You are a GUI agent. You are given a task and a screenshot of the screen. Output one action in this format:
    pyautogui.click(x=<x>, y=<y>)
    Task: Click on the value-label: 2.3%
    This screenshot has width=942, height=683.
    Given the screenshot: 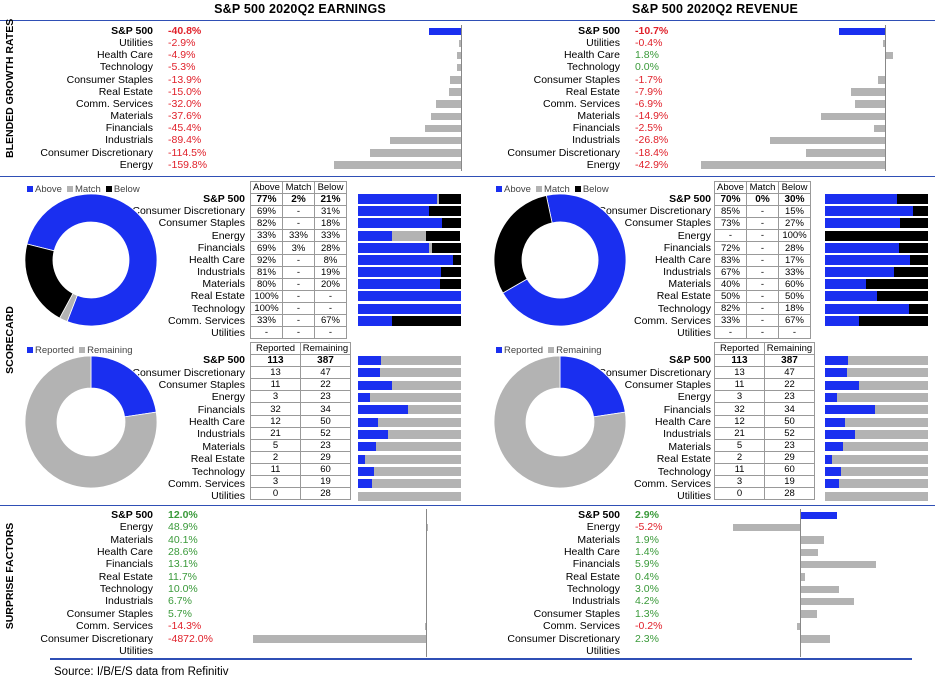 What is the action you would take?
    pyautogui.click(x=647, y=638)
    